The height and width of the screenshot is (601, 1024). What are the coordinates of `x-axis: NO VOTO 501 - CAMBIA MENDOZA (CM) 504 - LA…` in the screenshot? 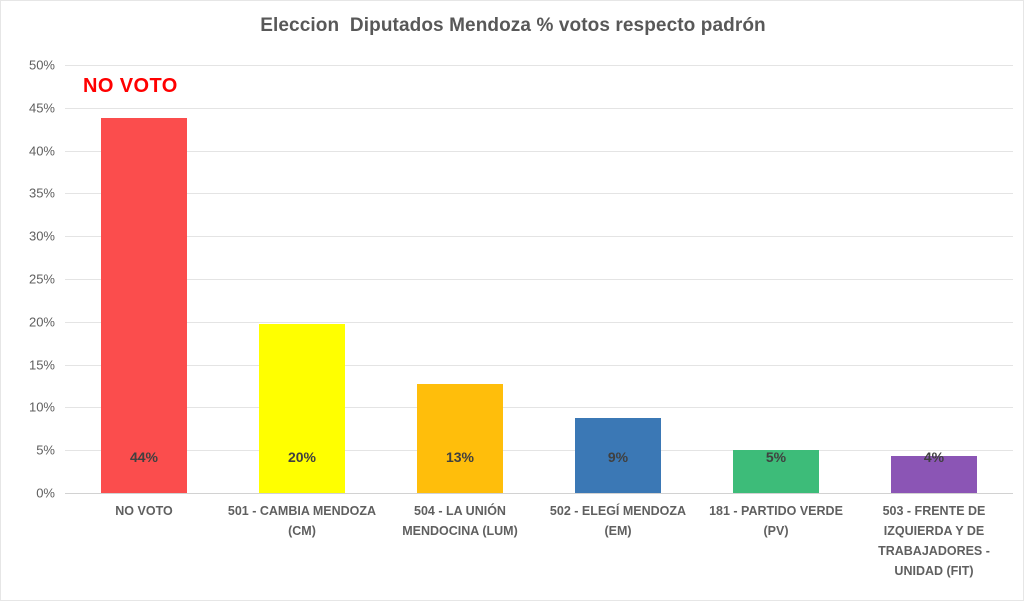 It's located at (539, 549).